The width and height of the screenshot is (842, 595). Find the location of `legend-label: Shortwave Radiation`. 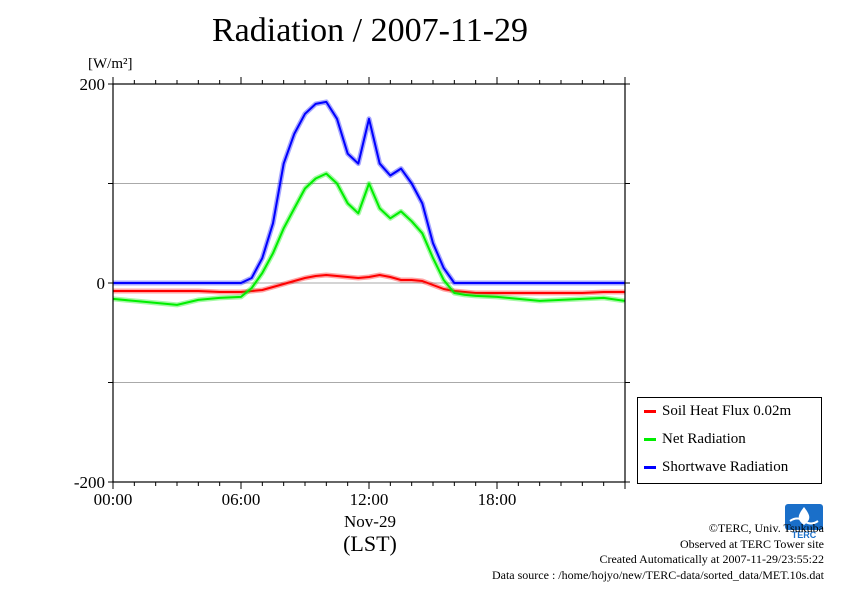

legend-label: Shortwave Radiation is located at coordinates (725, 466).